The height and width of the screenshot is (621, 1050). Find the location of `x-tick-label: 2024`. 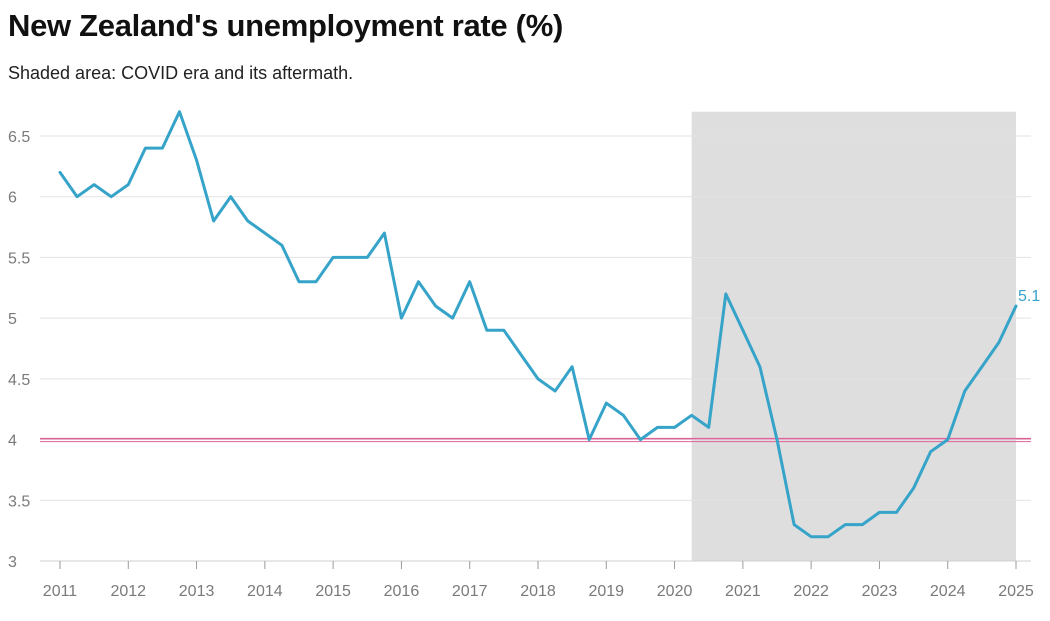

x-tick-label: 2024 is located at coordinates (948, 591).